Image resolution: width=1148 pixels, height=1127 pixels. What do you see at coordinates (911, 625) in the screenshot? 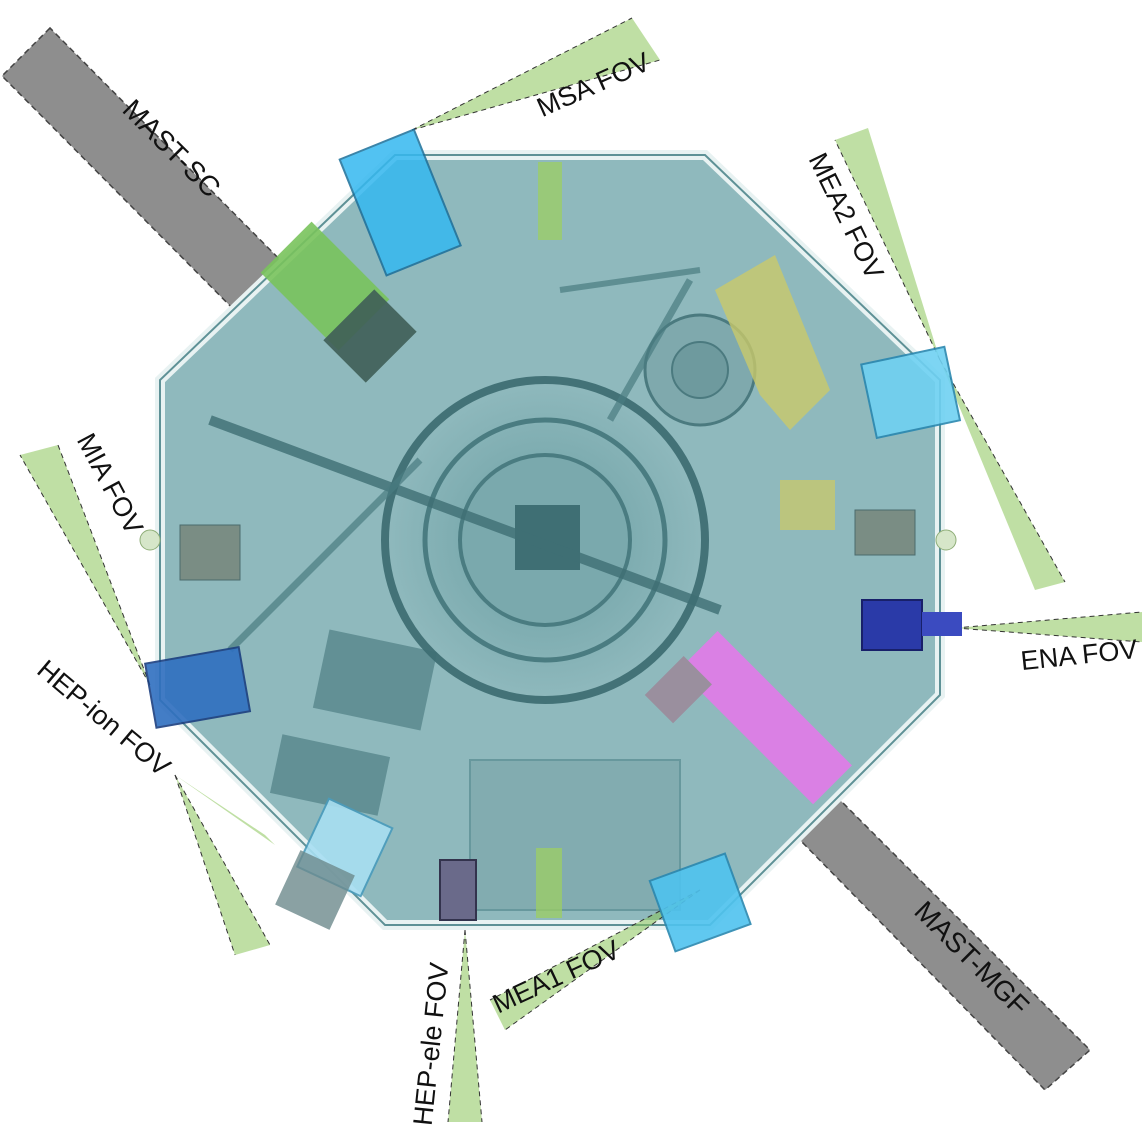
I see `ena-sensor` at bounding box center [911, 625].